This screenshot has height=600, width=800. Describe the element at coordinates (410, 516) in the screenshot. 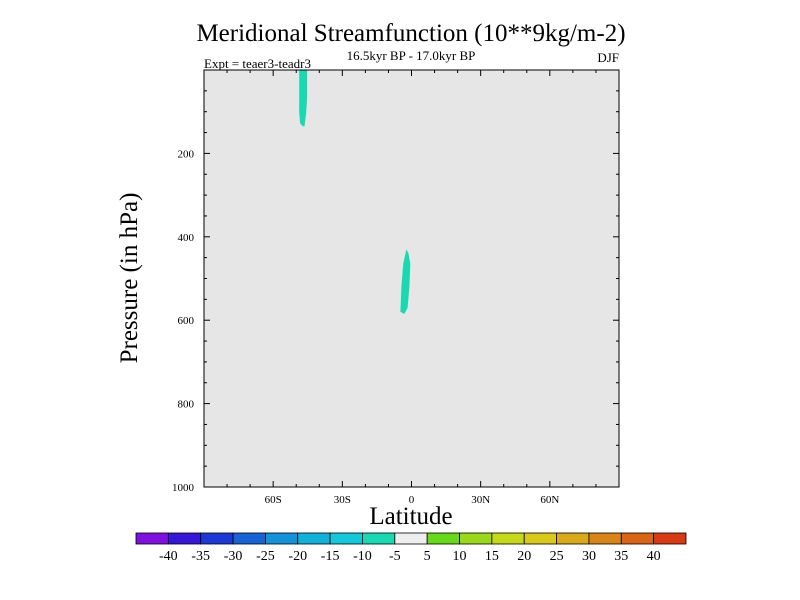

I see `x-axis-label: Latitude` at that location.